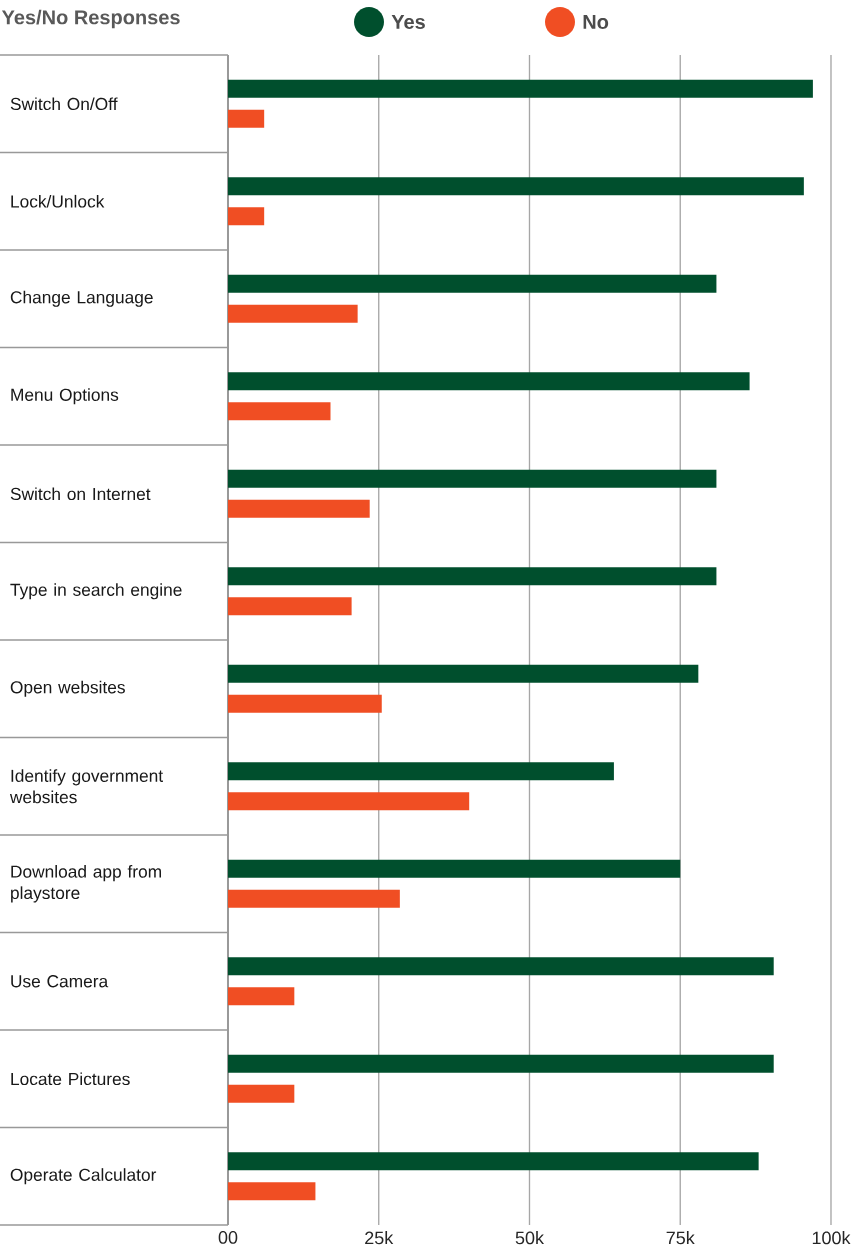 The height and width of the screenshot is (1257, 859). What do you see at coordinates (81, 298) in the screenshot?
I see `y-tick-label: Change Language` at bounding box center [81, 298].